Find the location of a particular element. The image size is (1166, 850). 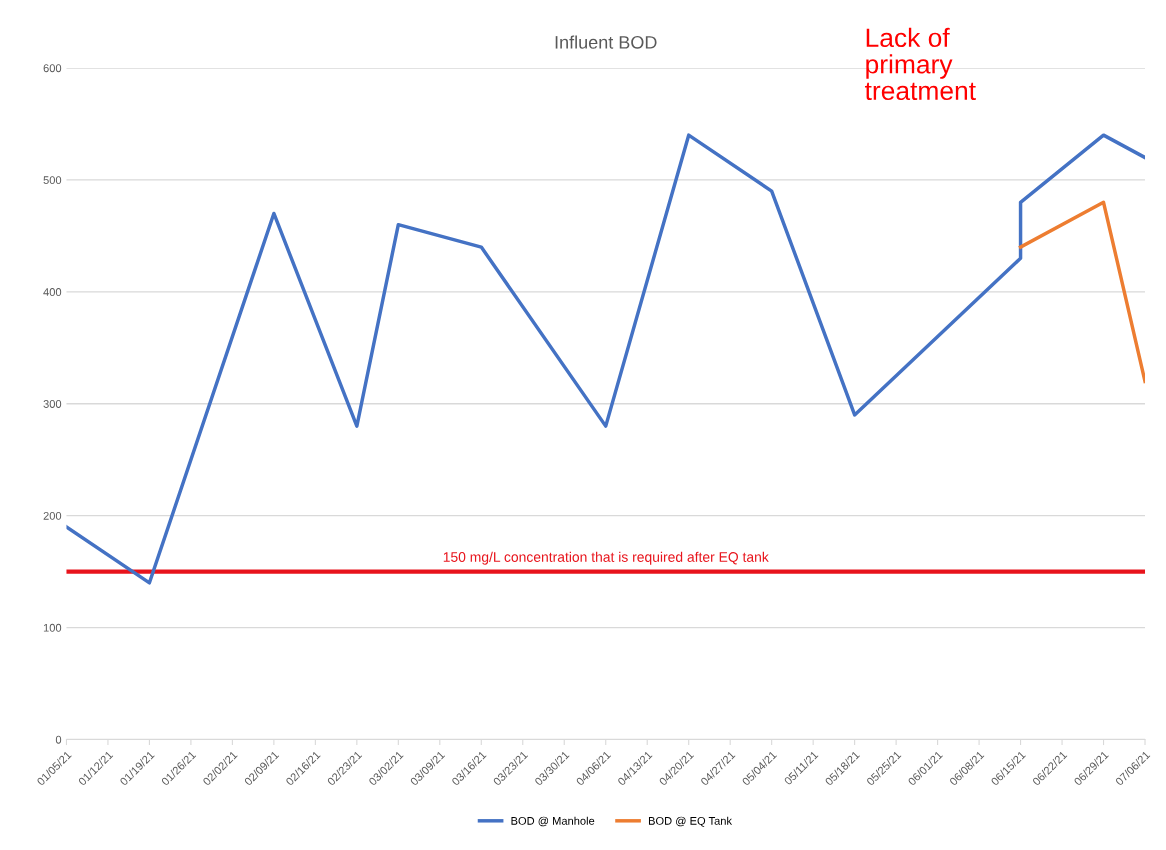

y-tick-label: 300 is located at coordinates (52, 404).